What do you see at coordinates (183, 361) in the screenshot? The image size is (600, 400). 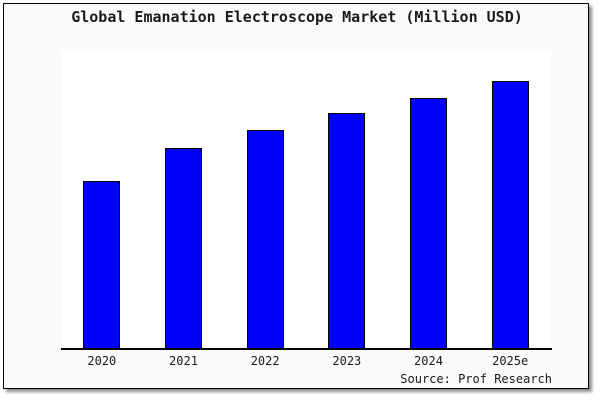 I see `x-tick-label-2021: 2021` at bounding box center [183, 361].